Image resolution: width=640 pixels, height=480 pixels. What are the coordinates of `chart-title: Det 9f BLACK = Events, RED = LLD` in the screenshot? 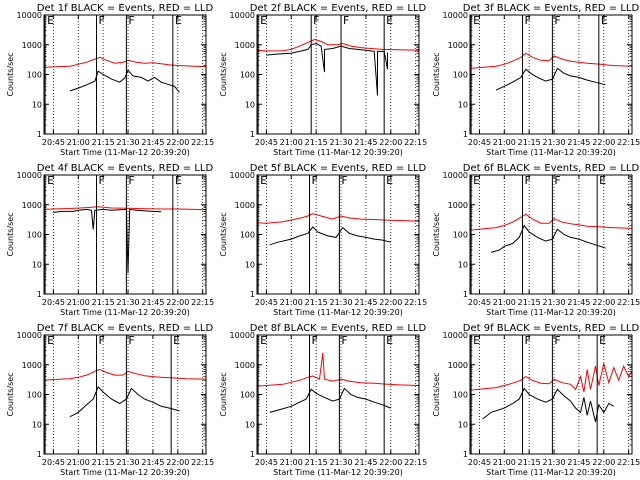 It's located at (551, 328).